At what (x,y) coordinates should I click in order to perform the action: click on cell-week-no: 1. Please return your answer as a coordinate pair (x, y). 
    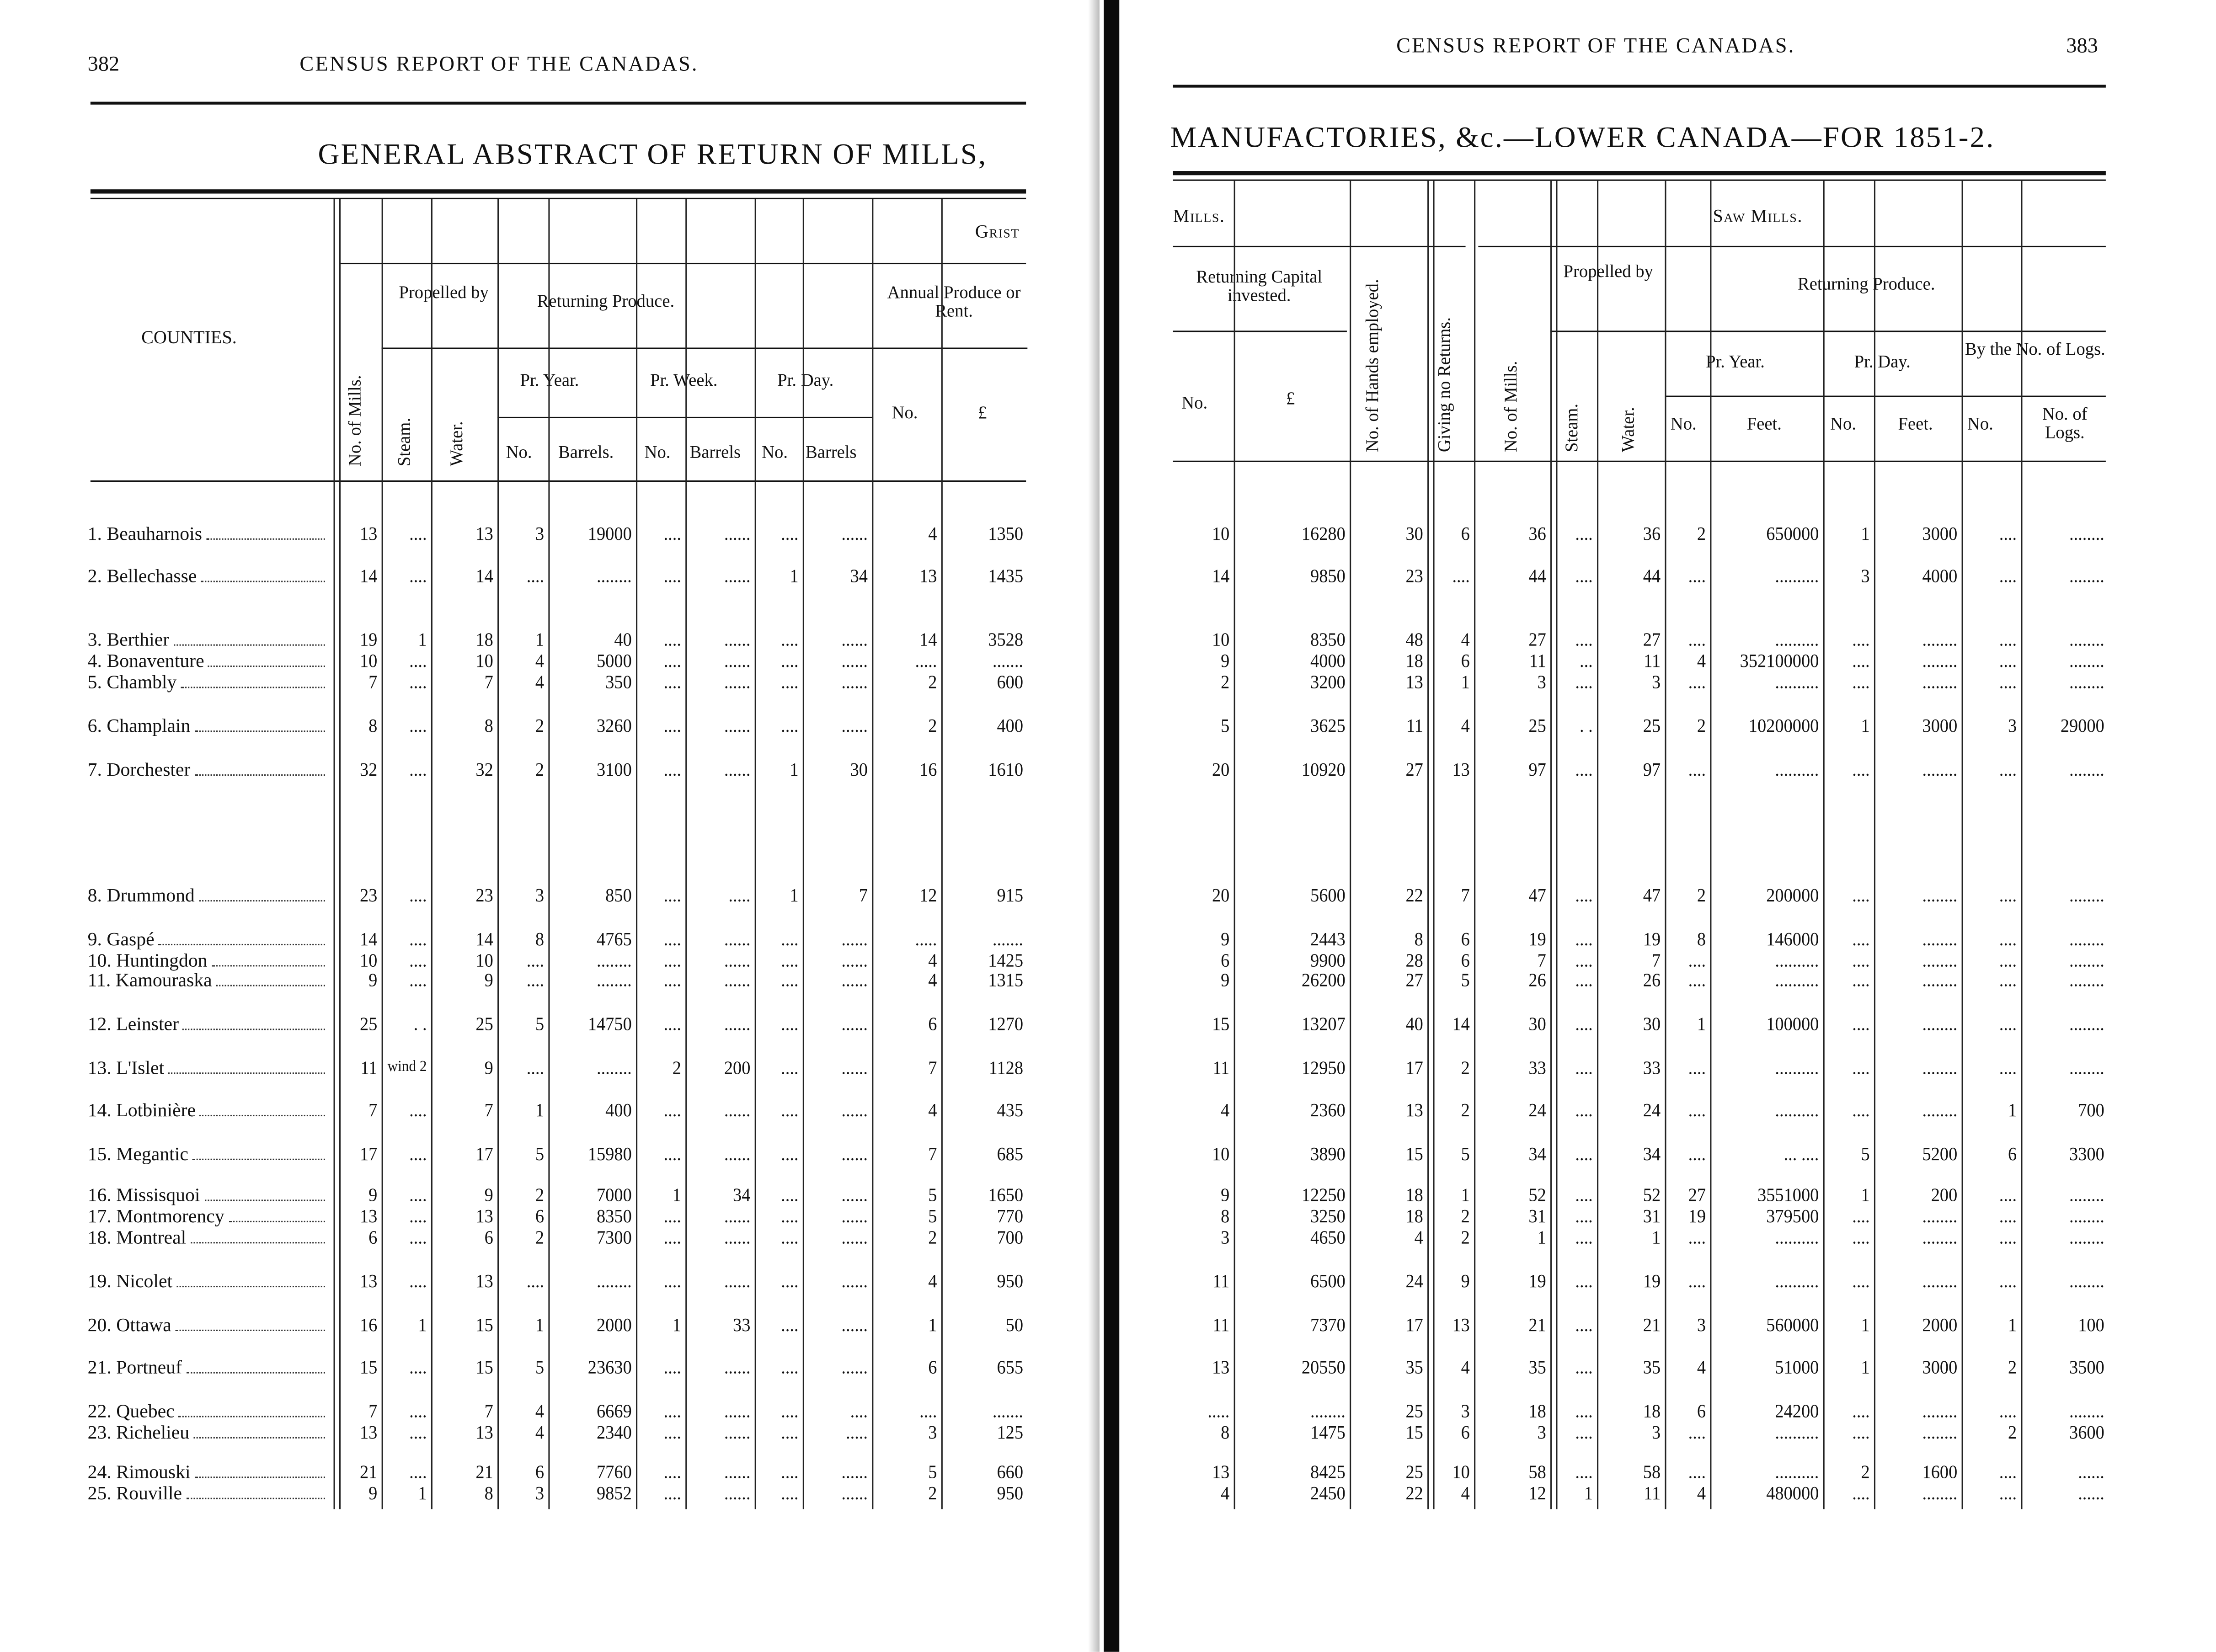
    Looking at the image, I should click on (677, 1325).